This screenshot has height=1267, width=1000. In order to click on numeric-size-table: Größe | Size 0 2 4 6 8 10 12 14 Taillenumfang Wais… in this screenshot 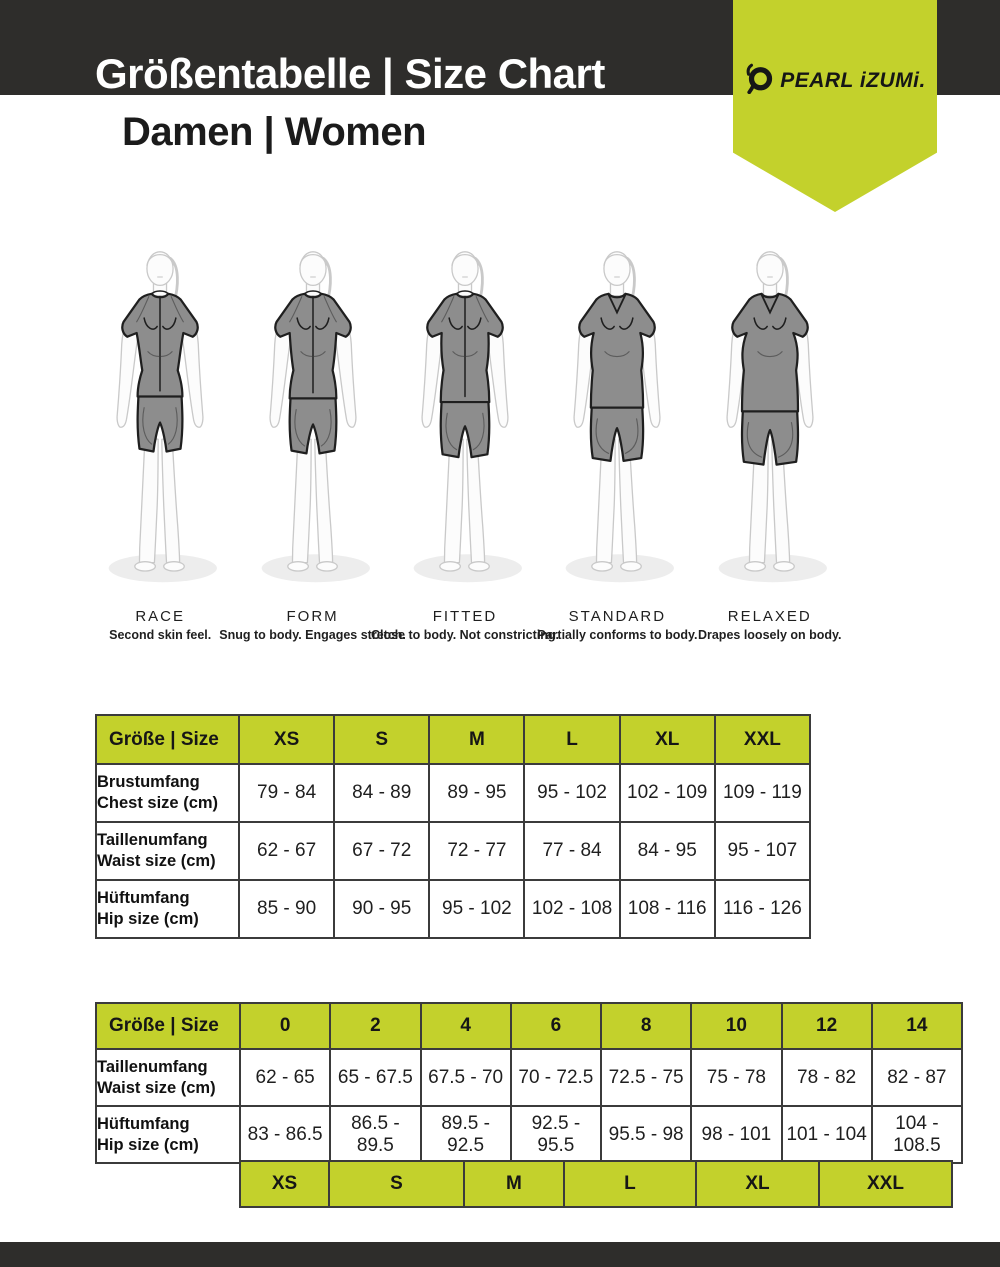, I will do `click(529, 1083)`.